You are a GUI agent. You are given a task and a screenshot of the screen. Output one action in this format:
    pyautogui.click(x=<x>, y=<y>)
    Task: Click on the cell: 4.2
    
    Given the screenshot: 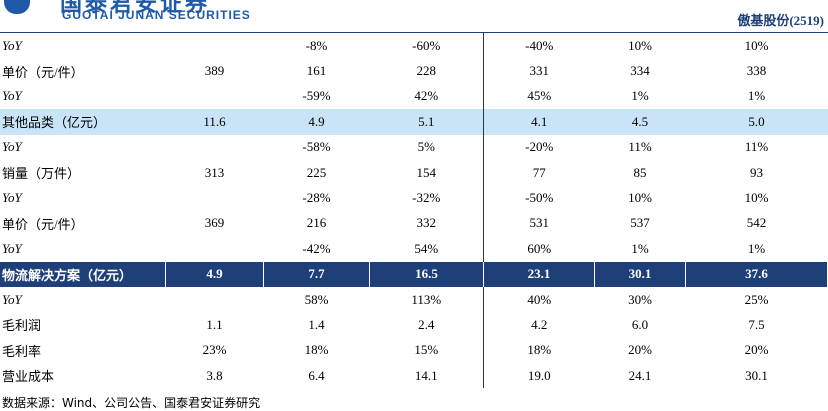 What is the action you would take?
    pyautogui.click(x=539, y=325)
    